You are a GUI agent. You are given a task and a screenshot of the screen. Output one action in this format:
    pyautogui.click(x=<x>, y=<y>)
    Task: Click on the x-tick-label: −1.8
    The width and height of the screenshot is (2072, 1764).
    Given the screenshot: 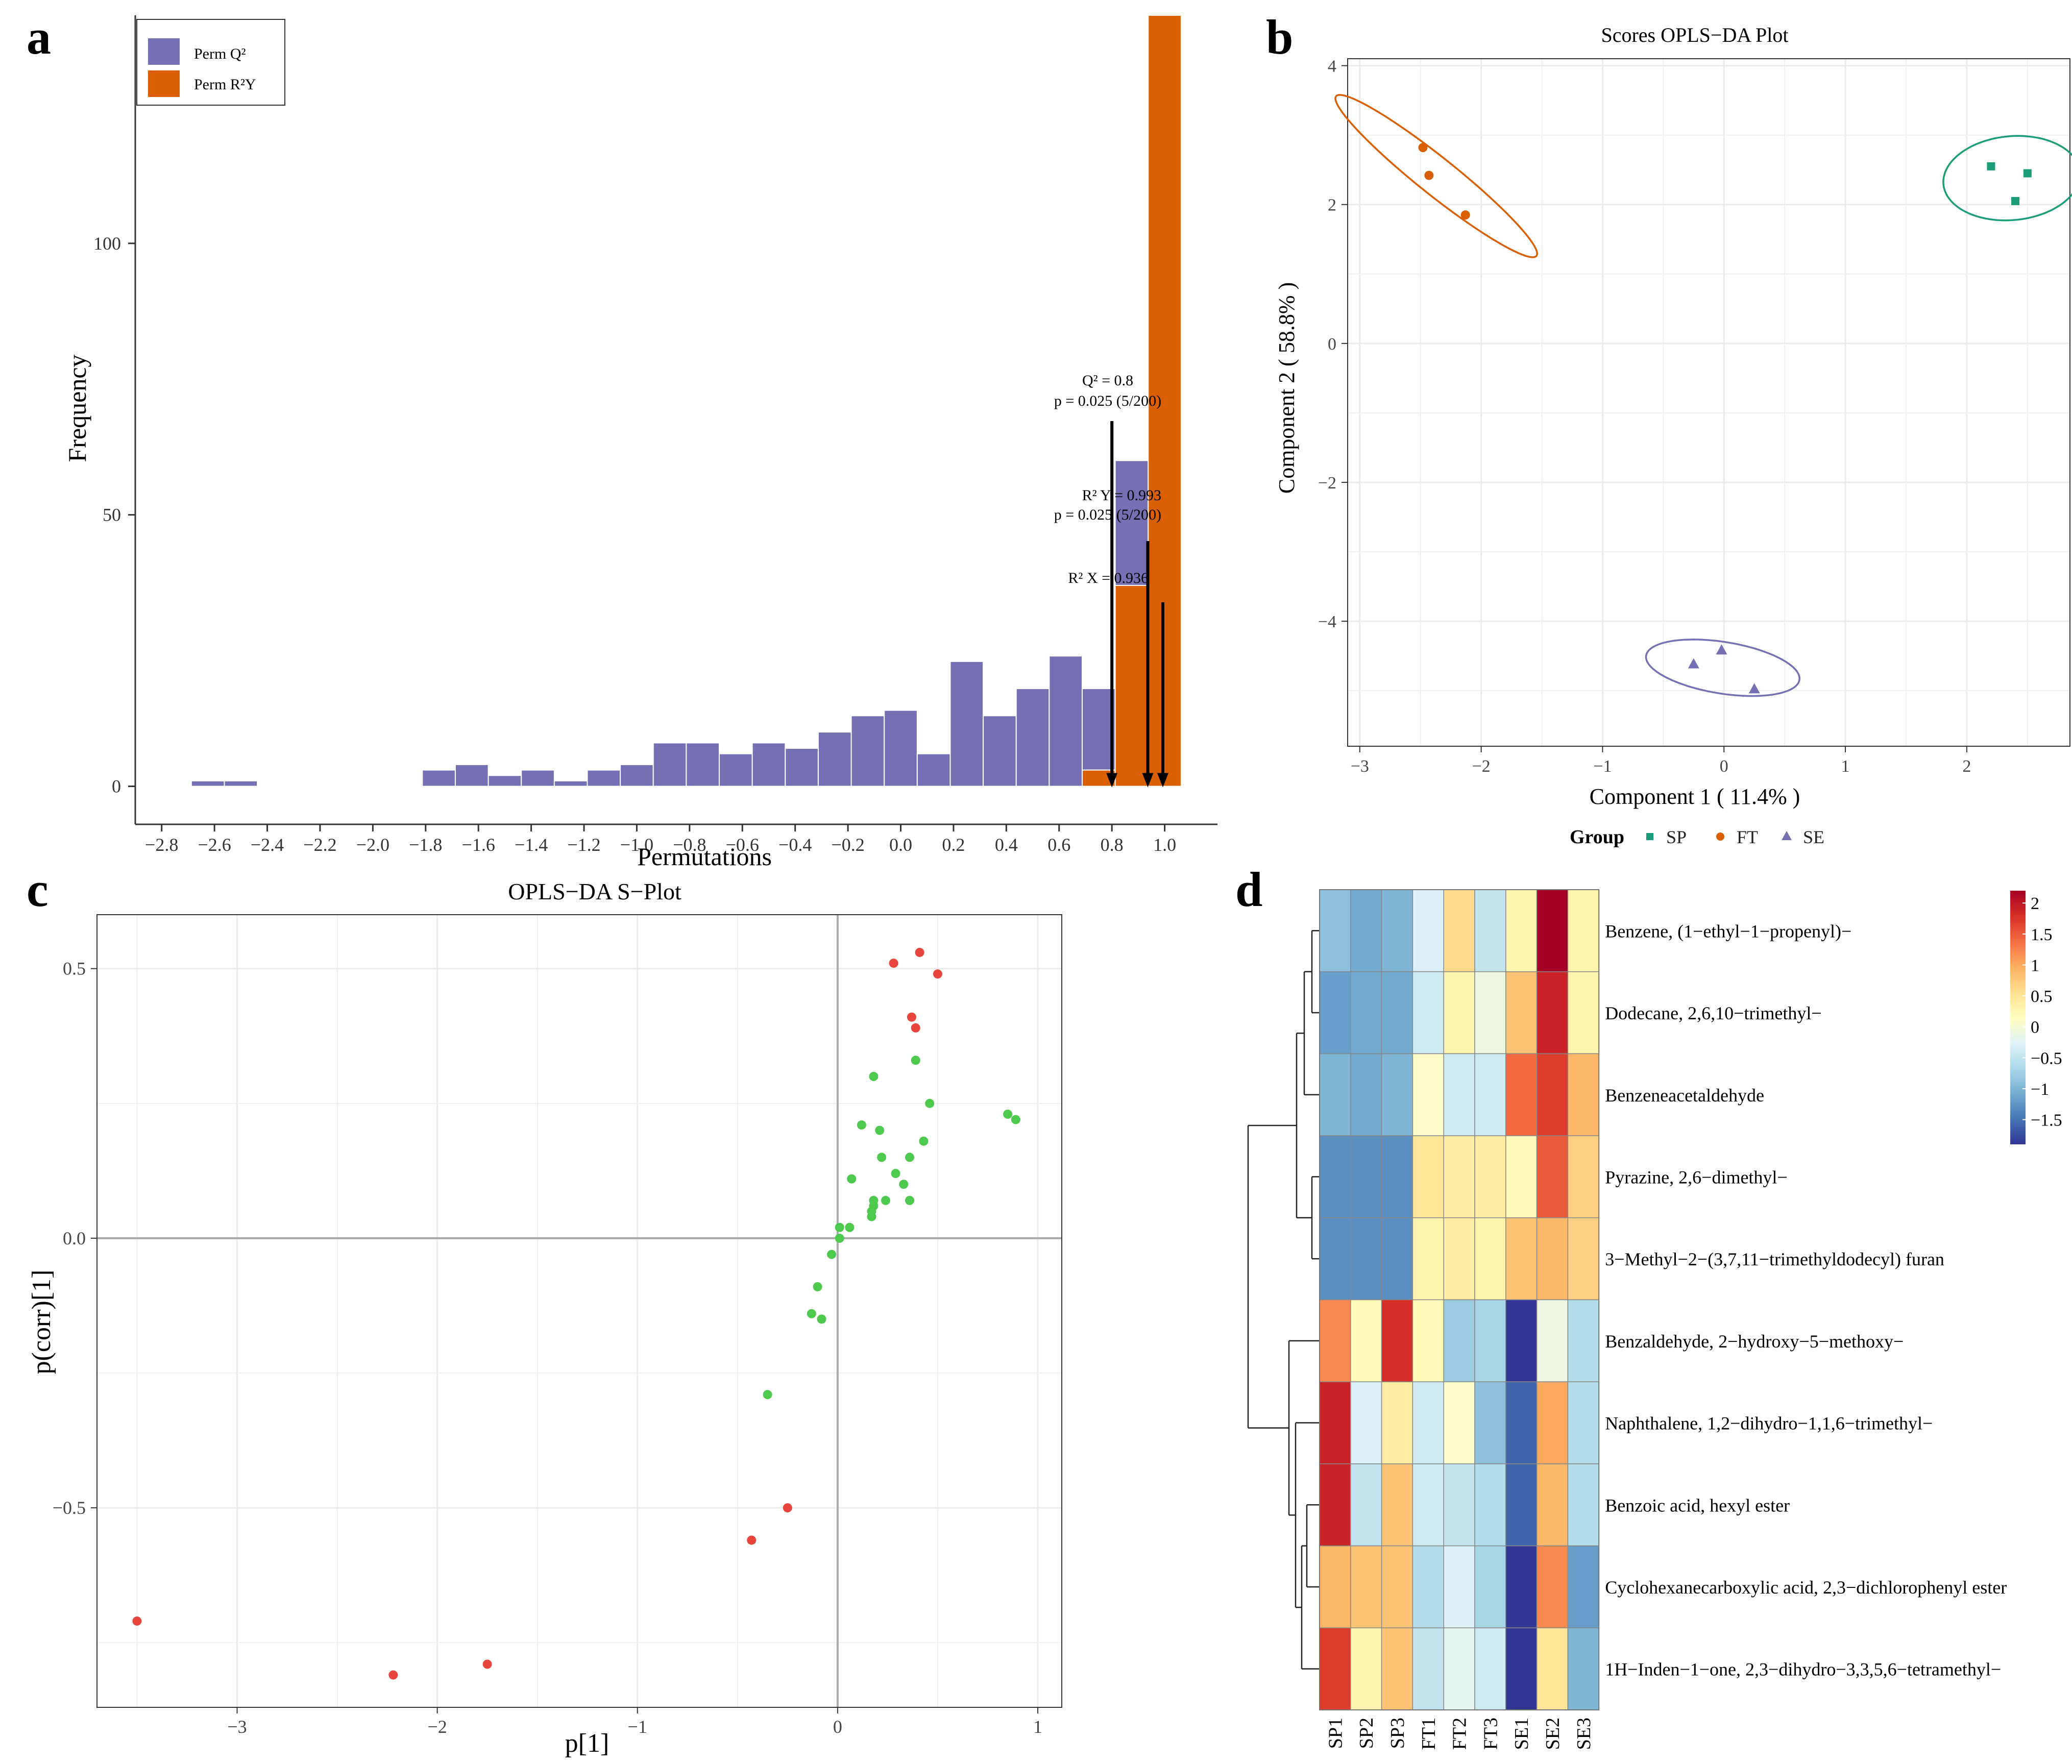 What is the action you would take?
    pyautogui.click(x=425, y=845)
    